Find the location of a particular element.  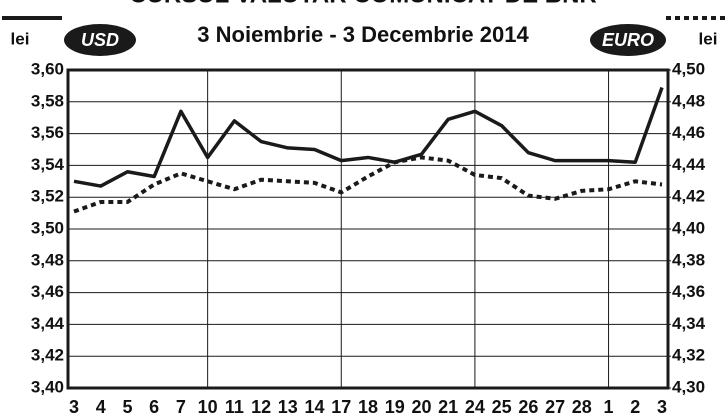

y2-tick-label: 4,30 is located at coordinates (688, 386).